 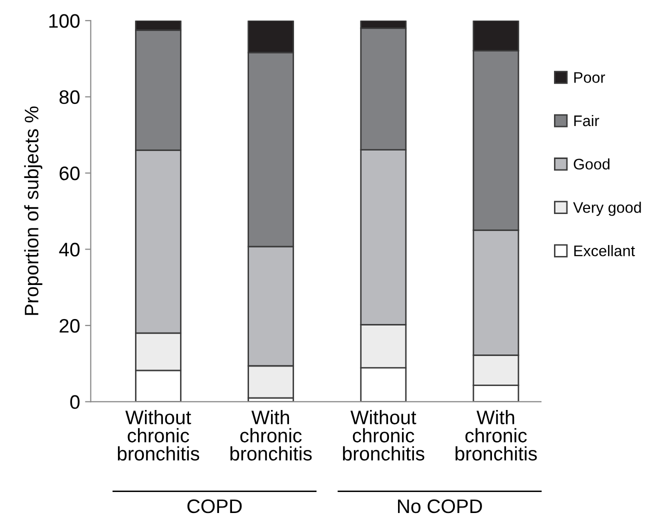 What do you see at coordinates (440, 506) in the screenshot?
I see `text: No COPD` at bounding box center [440, 506].